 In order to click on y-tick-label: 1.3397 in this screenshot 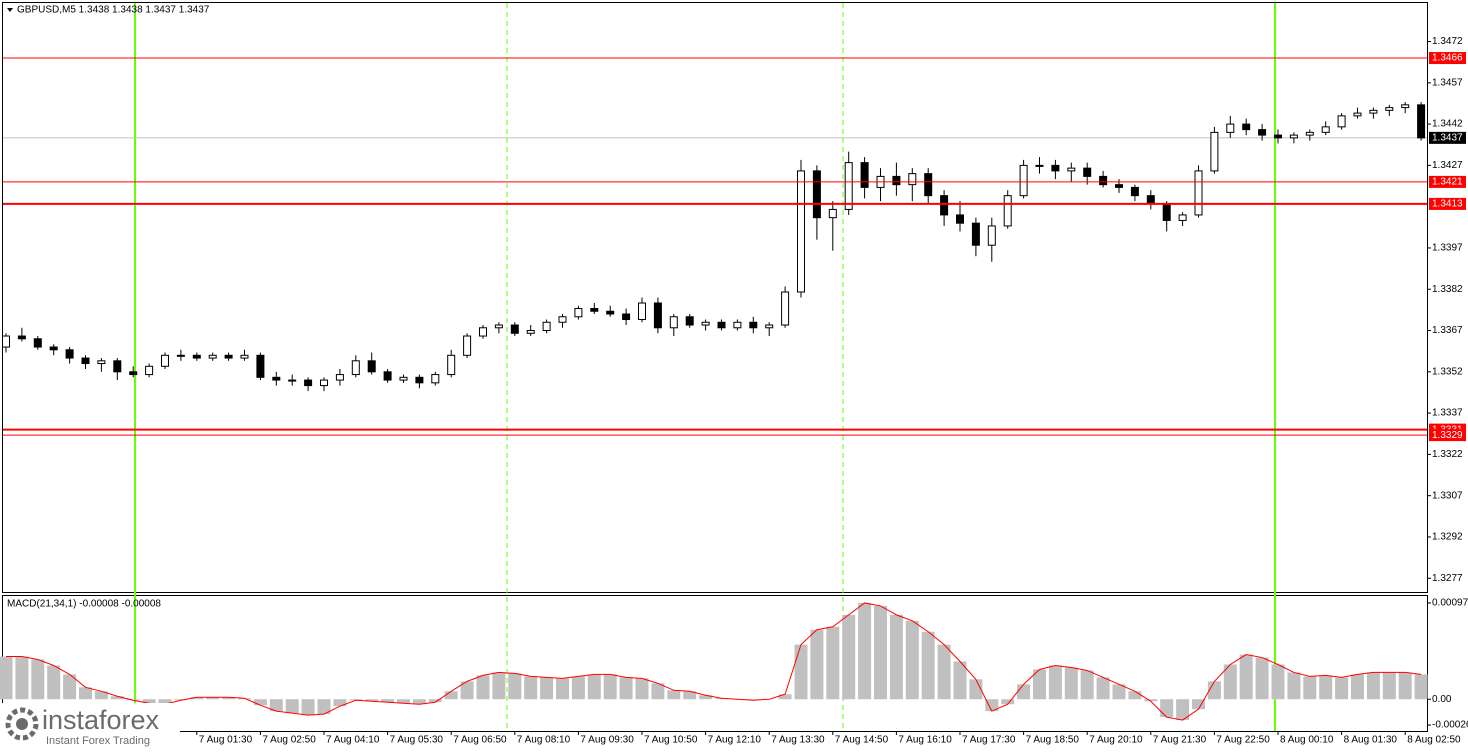, I will do `click(1447, 248)`.